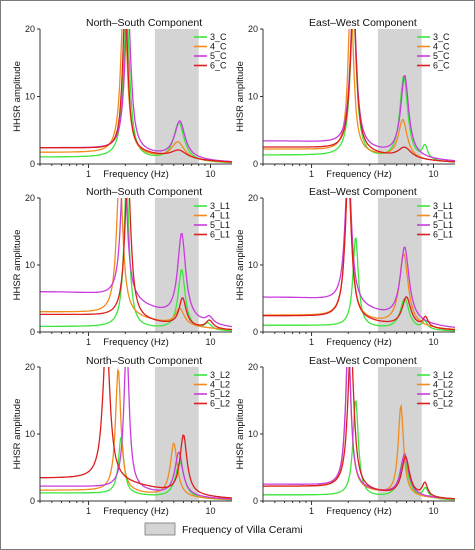 This screenshot has width=475, height=550. What do you see at coordinates (242, 530) in the screenshot?
I see `band-legend-label: Frequency of Villa Cerami` at bounding box center [242, 530].